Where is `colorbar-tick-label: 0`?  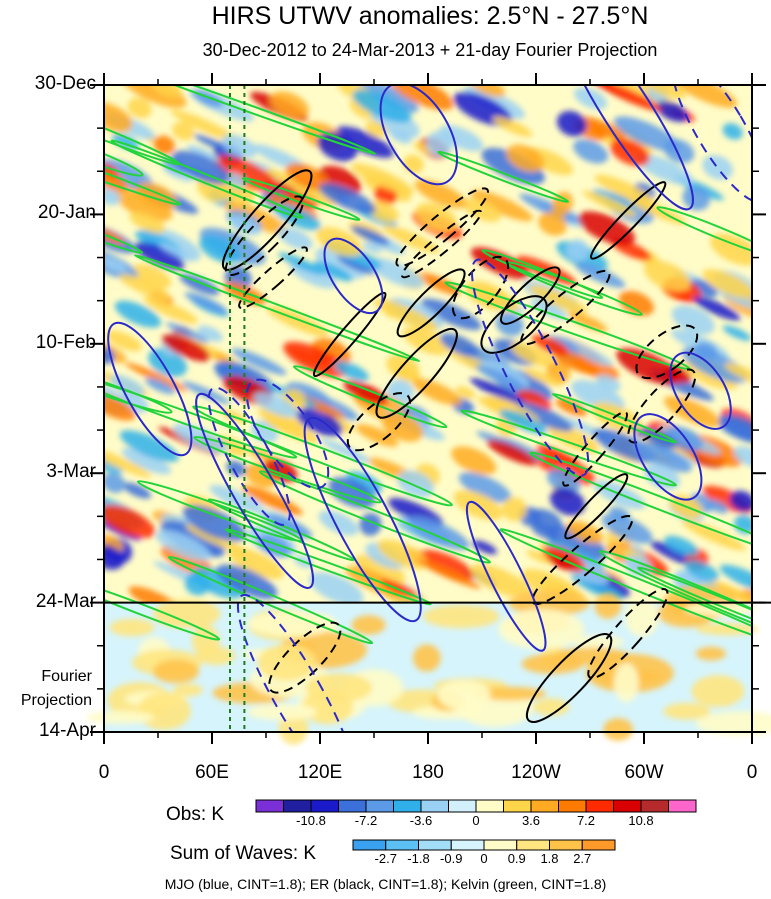
colorbar-tick-label: 0 is located at coordinates (484, 858).